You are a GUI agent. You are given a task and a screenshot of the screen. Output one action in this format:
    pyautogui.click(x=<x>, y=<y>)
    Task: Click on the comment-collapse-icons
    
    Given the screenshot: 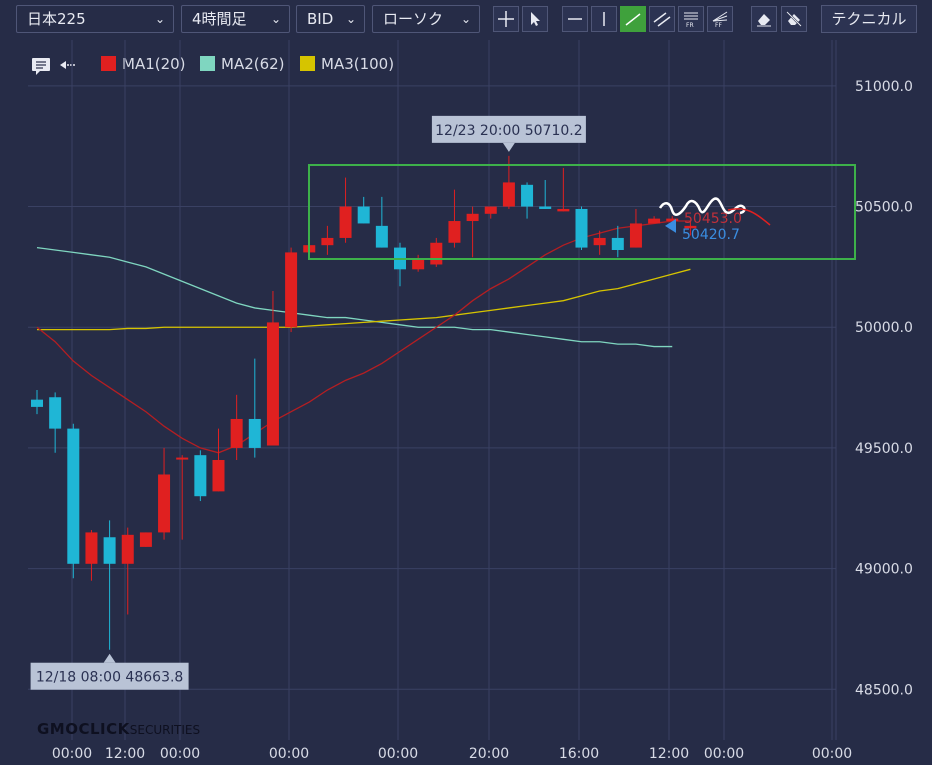 What is the action you would take?
    pyautogui.click(x=55, y=66)
    